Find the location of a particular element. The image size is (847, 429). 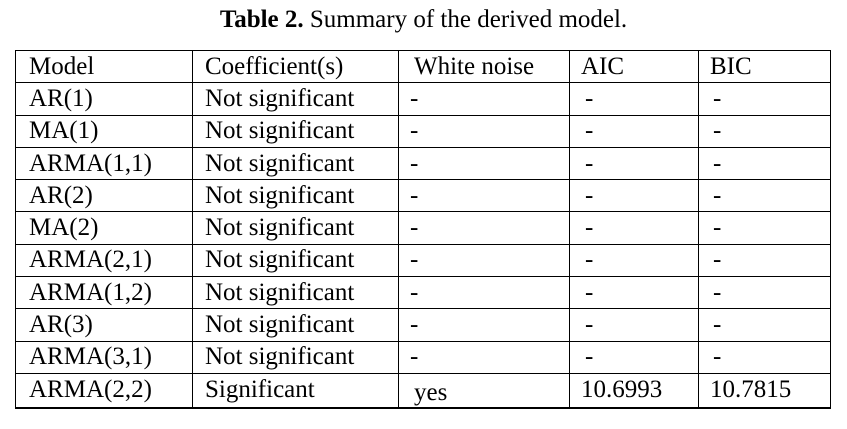

table-row: MA(1) Not significant - - - is located at coordinates (423, 131).